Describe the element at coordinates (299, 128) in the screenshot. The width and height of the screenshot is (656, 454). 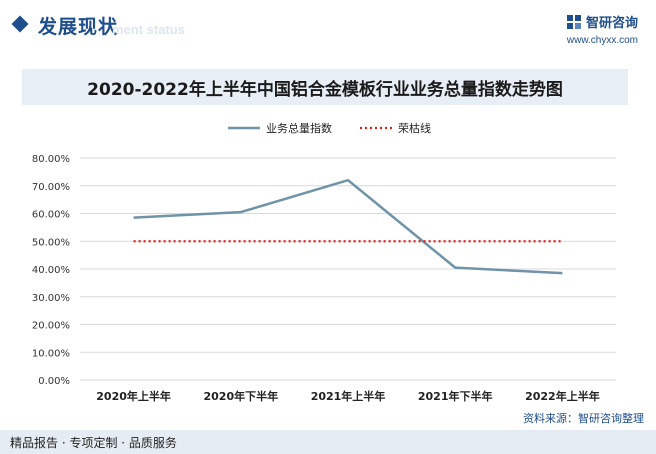
I see `legend-label: 业务总量指数` at that location.